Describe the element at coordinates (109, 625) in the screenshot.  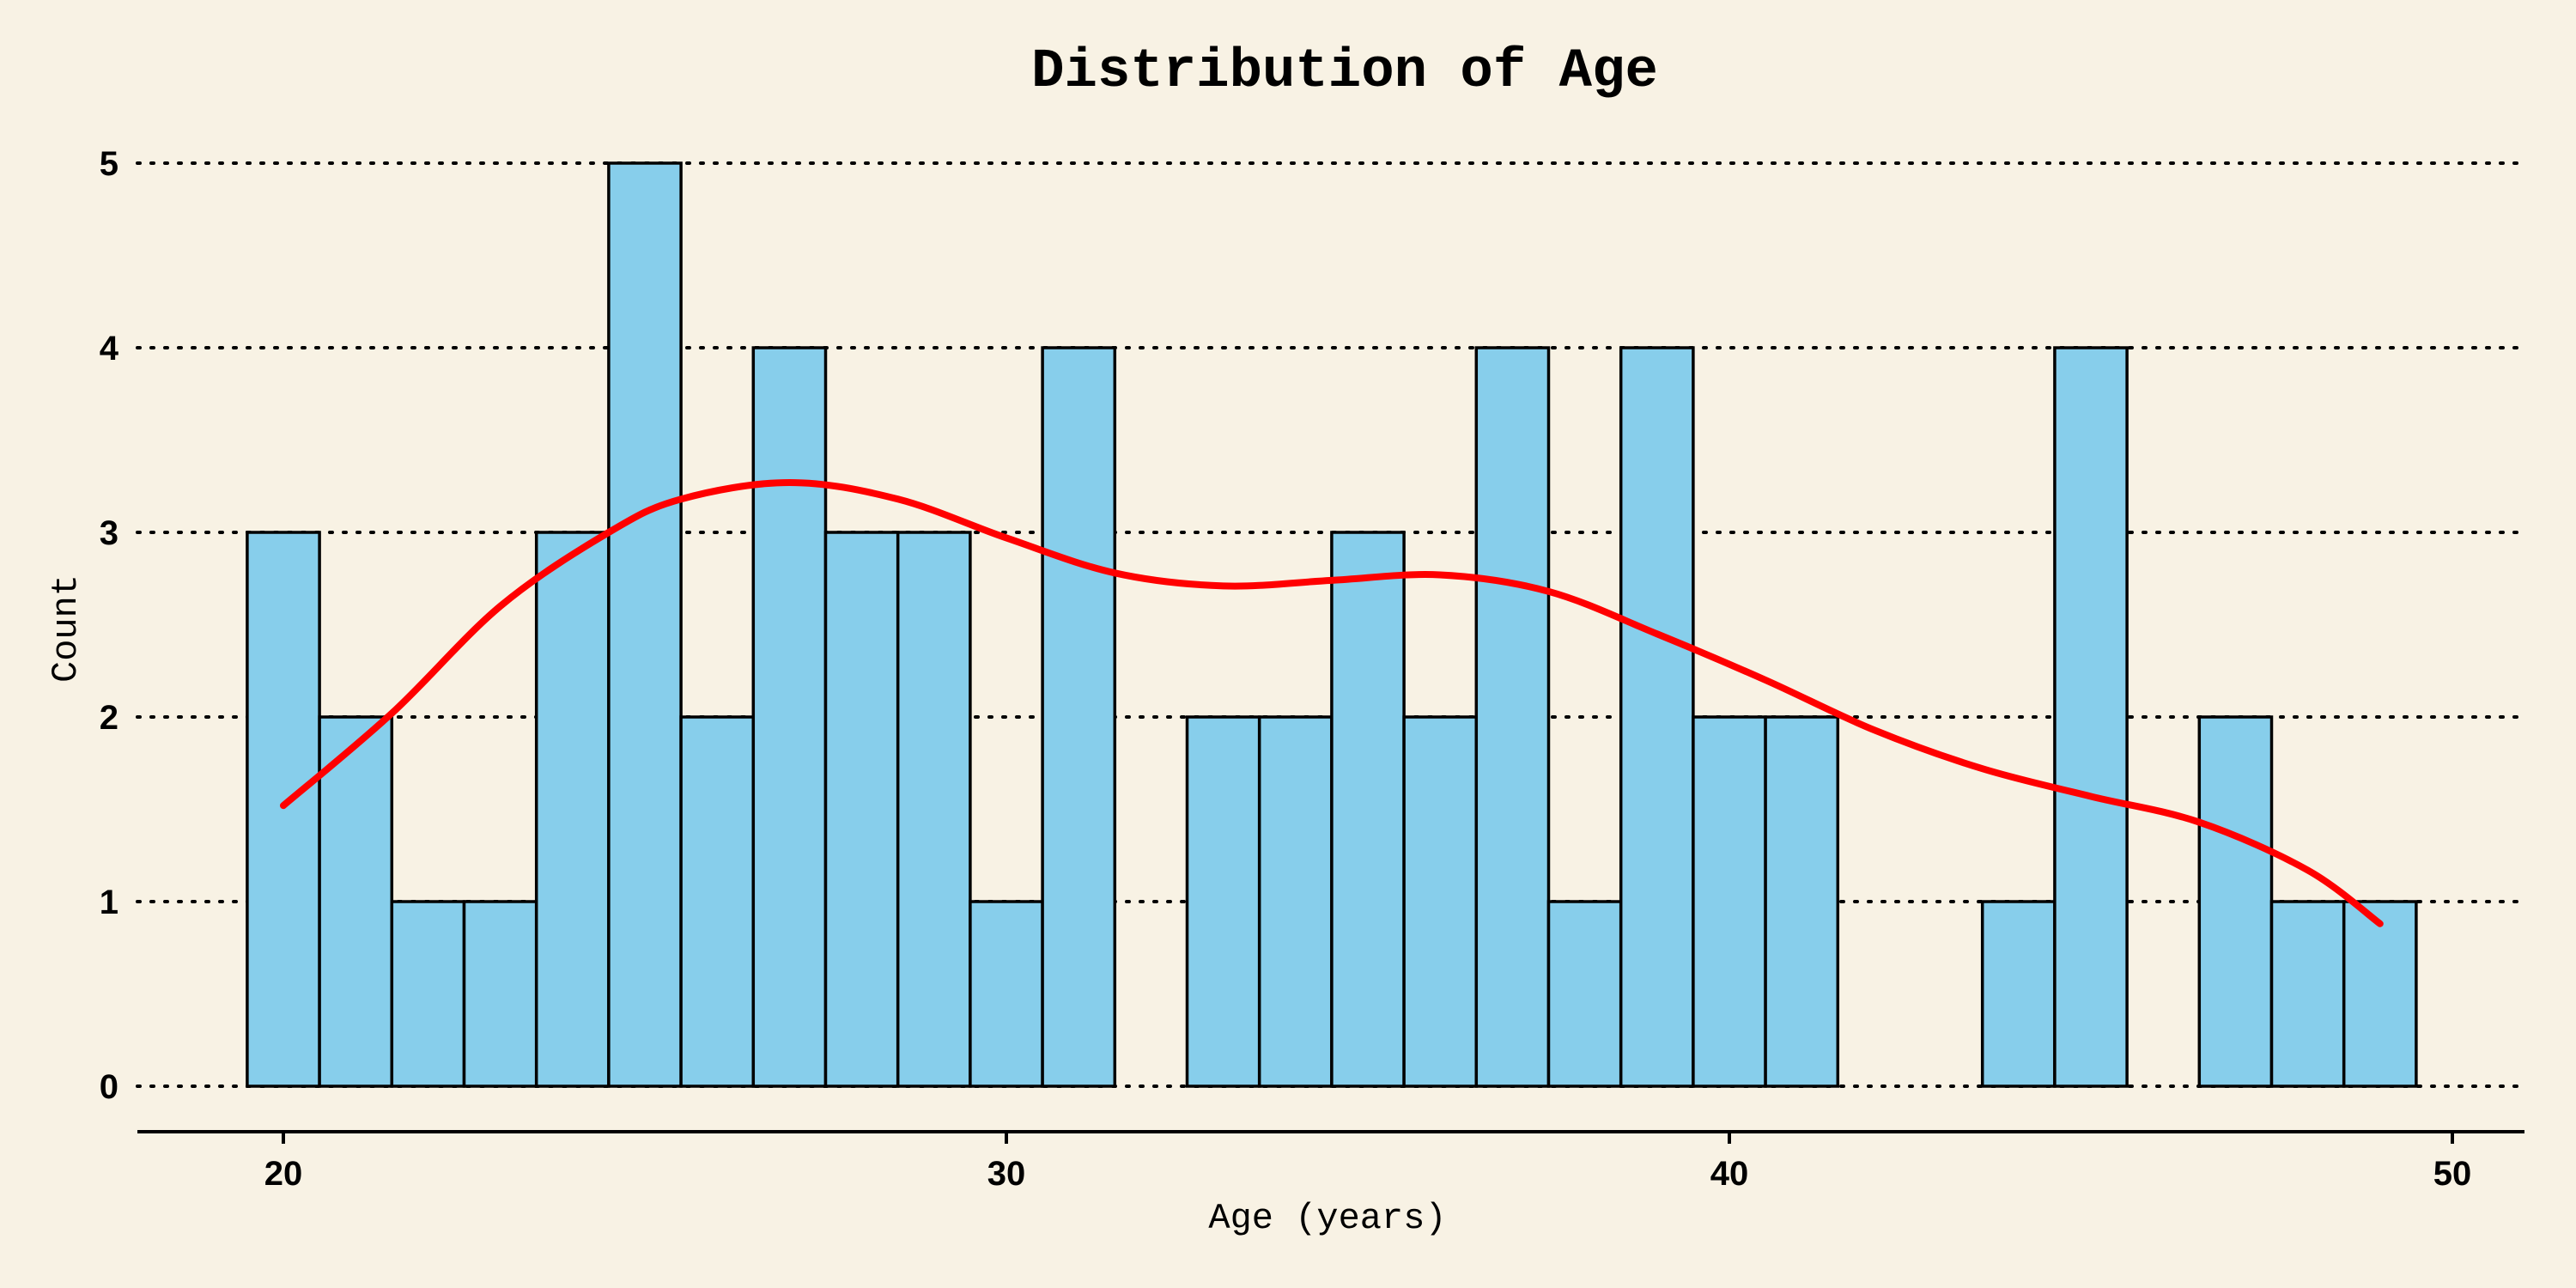
I see `y-axis-ticks: 0 1 2 3 4 5` at that location.